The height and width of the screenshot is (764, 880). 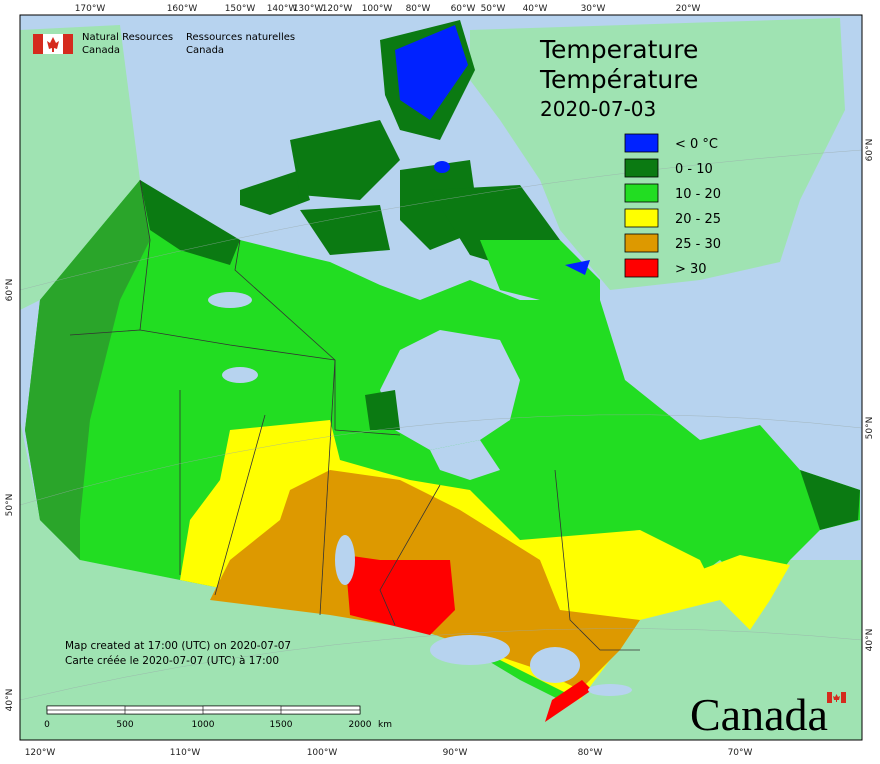 What do you see at coordinates (281, 725) in the screenshot?
I see `scale-label: 1500` at bounding box center [281, 725].